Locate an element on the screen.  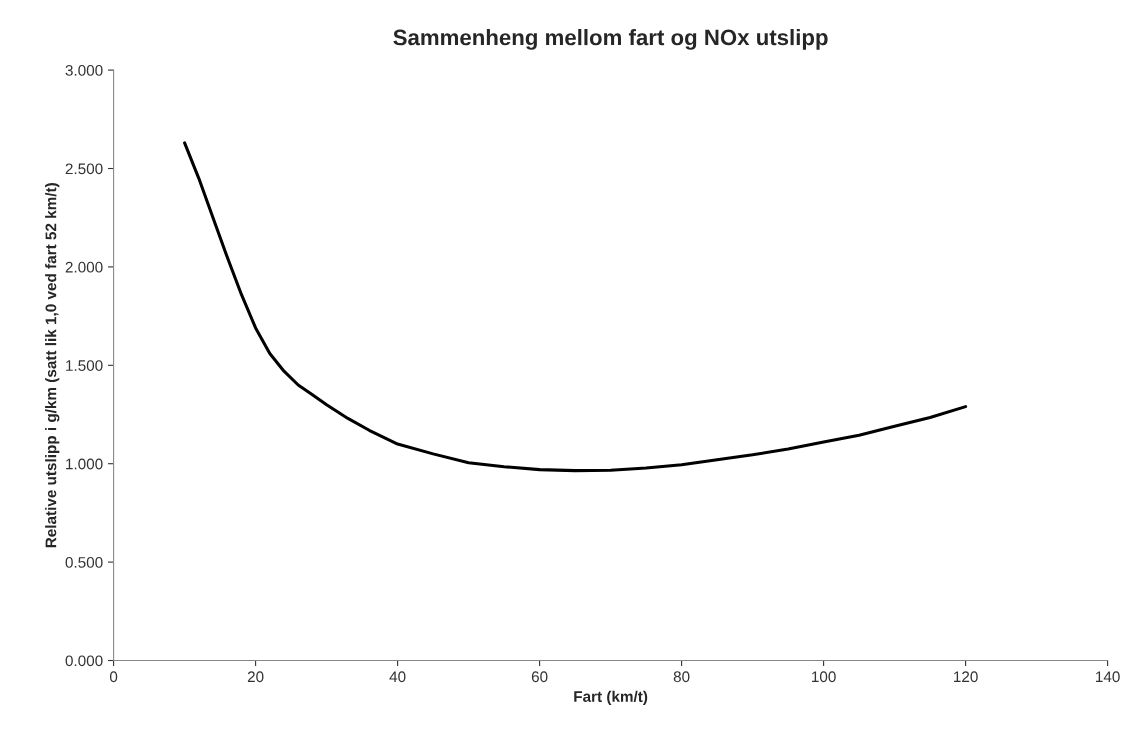
x-tick-label: 100 is located at coordinates (824, 677).